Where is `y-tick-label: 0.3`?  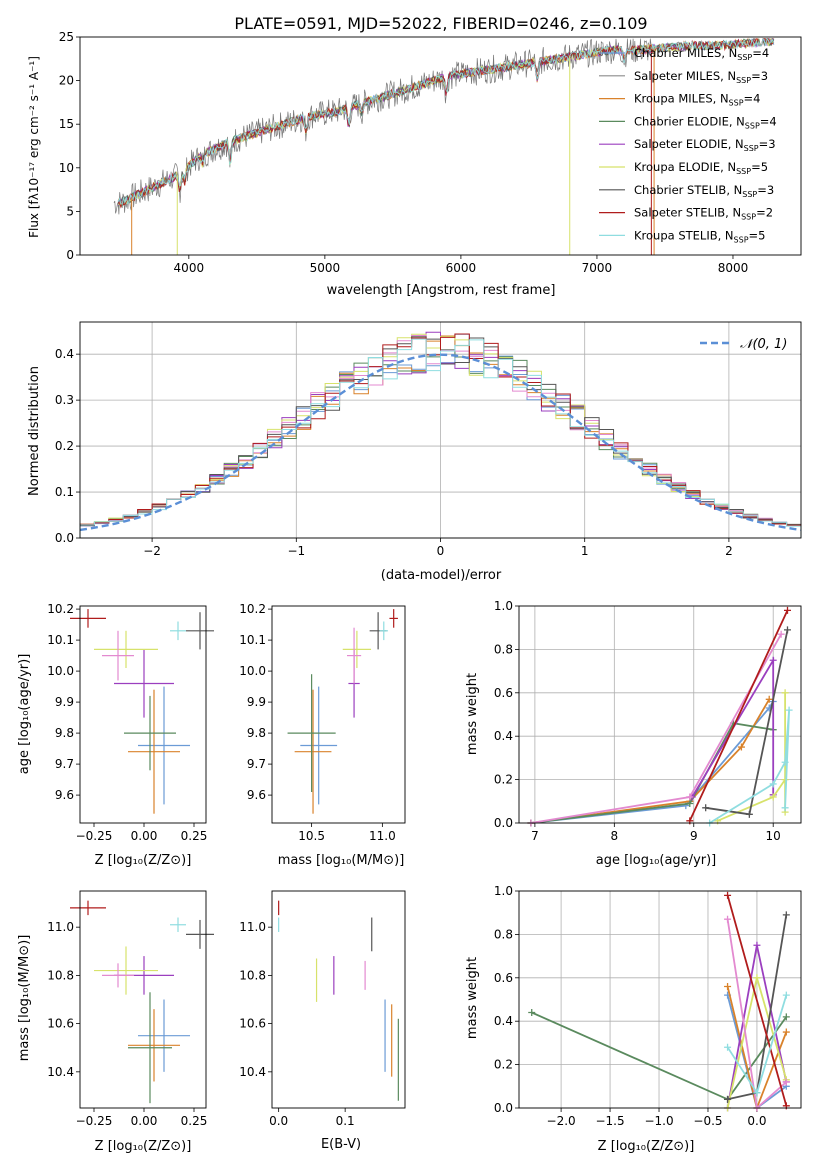
y-tick-label: 0.3 is located at coordinates (64, 400).